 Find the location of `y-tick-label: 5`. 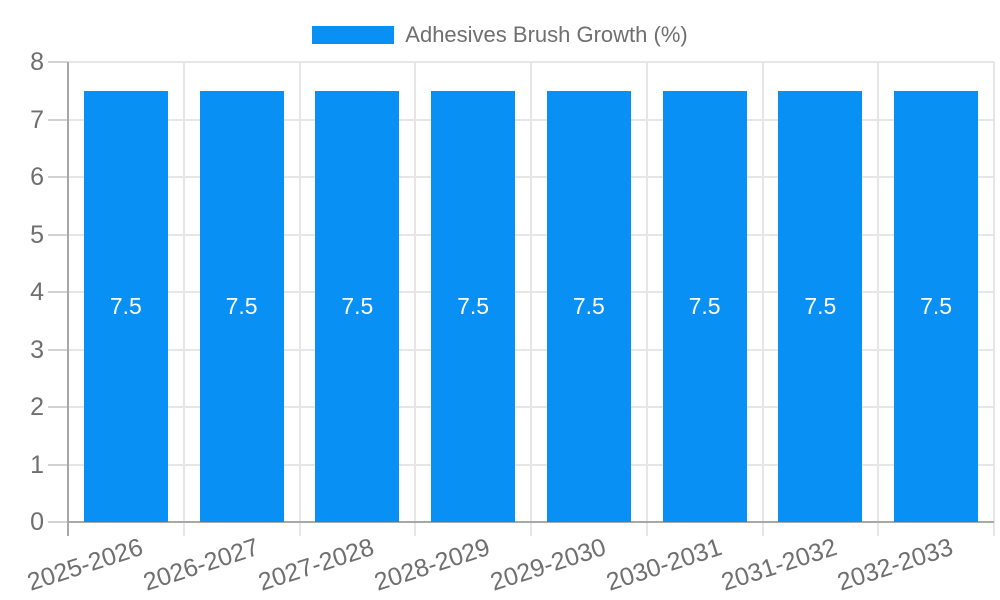

y-tick-label: 5 is located at coordinates (37, 234).